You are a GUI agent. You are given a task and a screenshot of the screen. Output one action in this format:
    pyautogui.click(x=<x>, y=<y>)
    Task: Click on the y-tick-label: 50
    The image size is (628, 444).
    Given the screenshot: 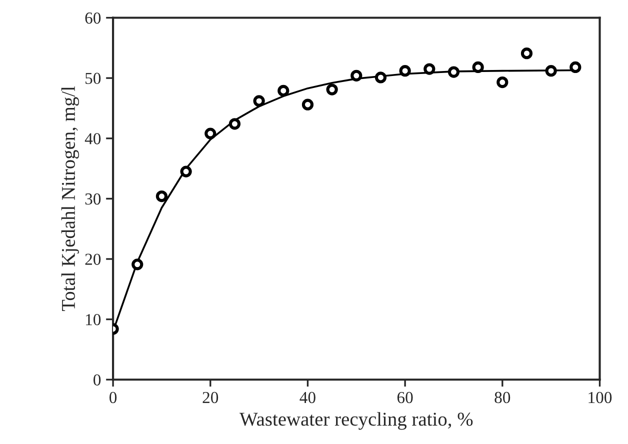 What is the action you would take?
    pyautogui.click(x=93, y=78)
    